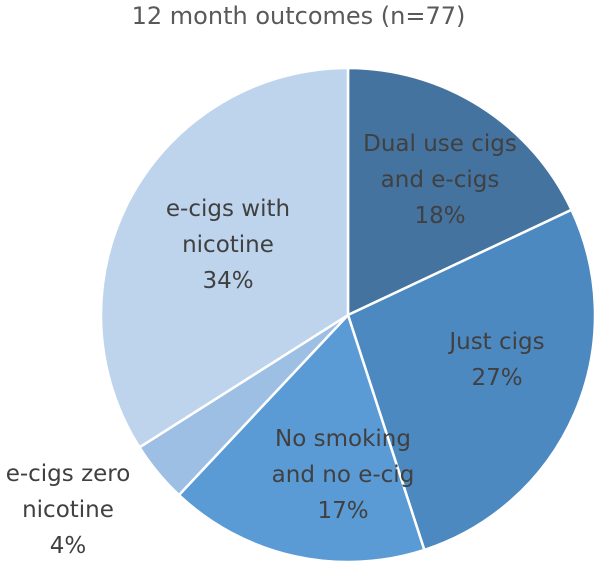  Describe the element at coordinates (440, 216) in the screenshot. I see `value-label: 18%` at that location.